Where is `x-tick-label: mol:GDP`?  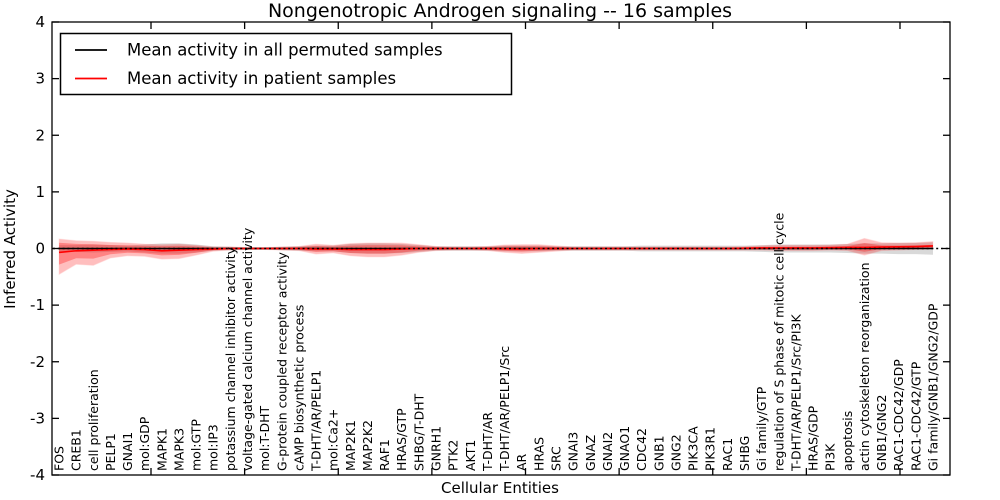 x-tick-label: mol:GDP is located at coordinates (144, 443).